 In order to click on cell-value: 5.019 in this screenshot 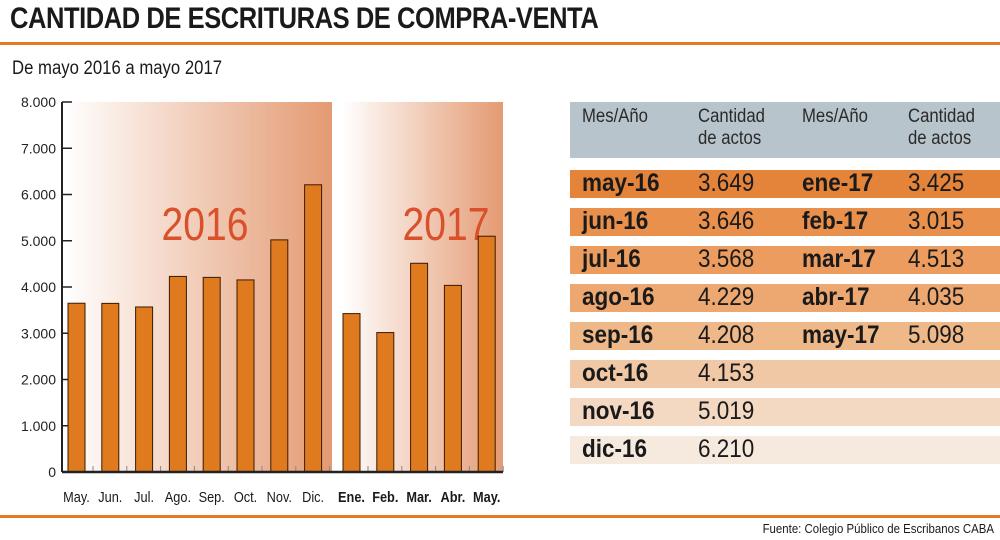, I will do `click(726, 411)`.